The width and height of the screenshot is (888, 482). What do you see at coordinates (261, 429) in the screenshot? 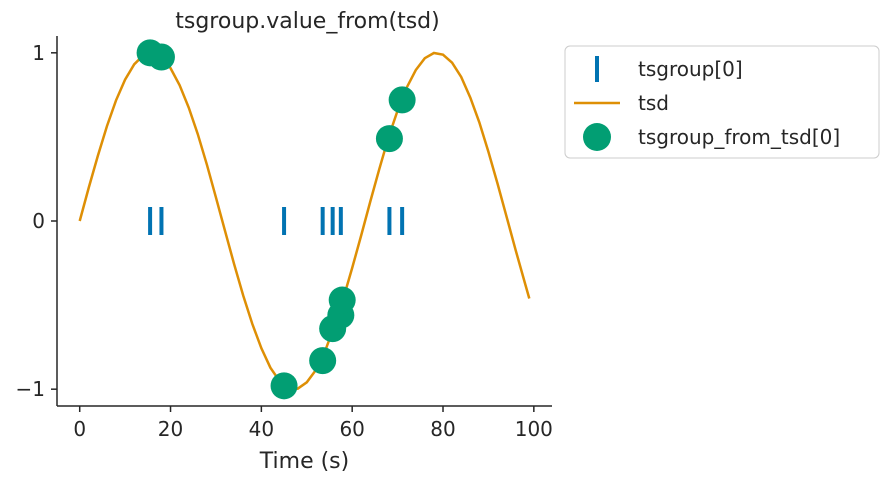
I see `x-tick-label: 40` at bounding box center [261, 429].